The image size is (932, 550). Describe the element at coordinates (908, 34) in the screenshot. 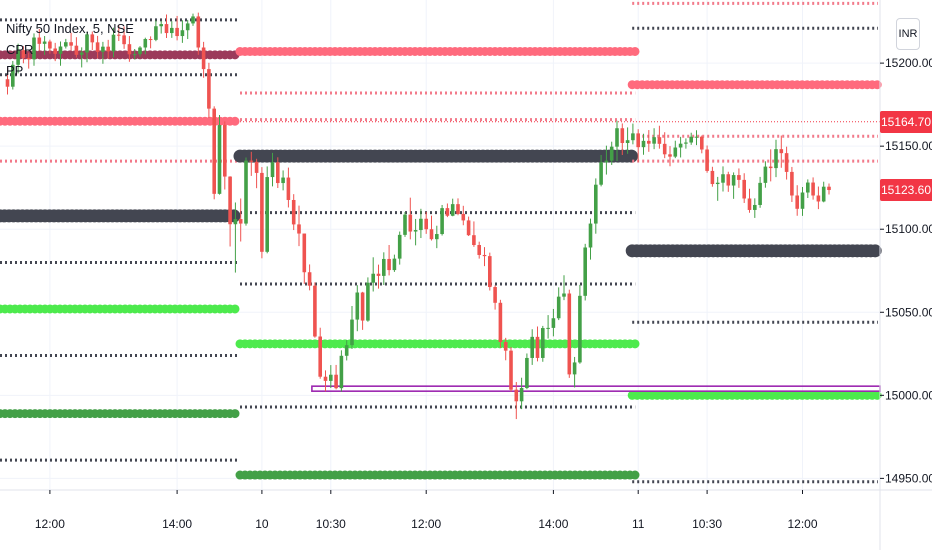

I see `currency-button: INR` at that location.